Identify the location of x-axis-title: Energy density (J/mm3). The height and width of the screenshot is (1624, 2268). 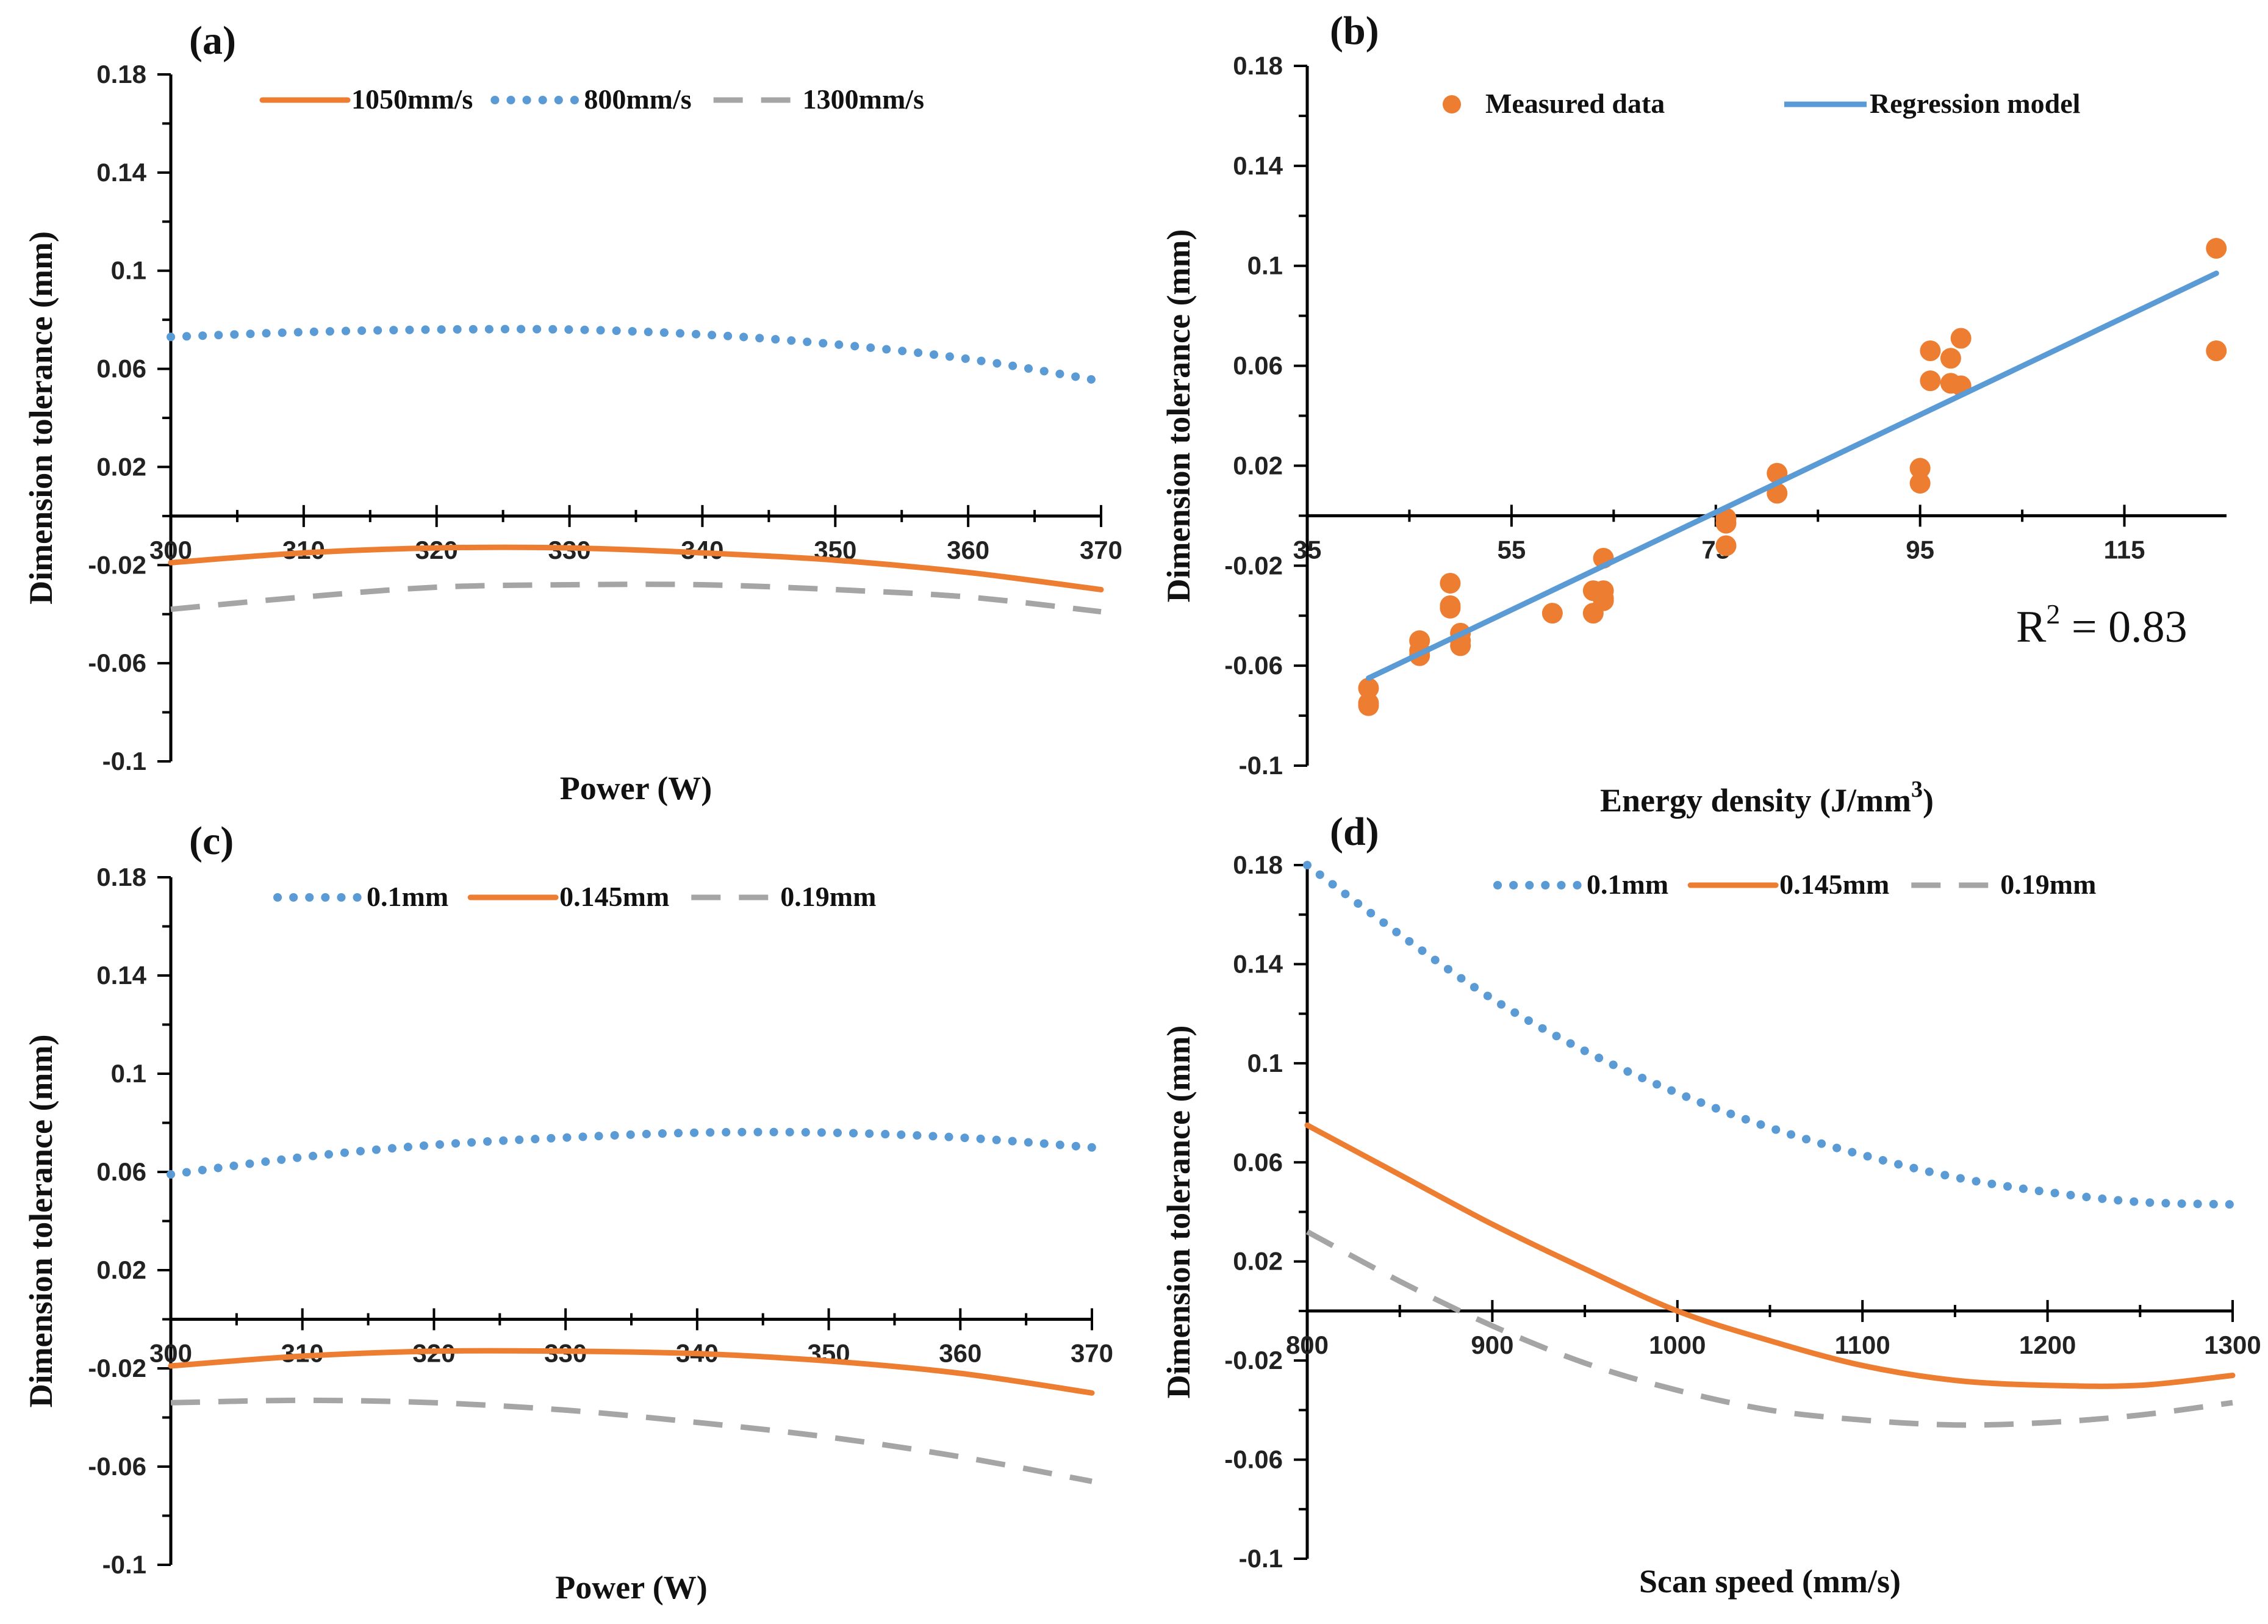
(1767, 798).